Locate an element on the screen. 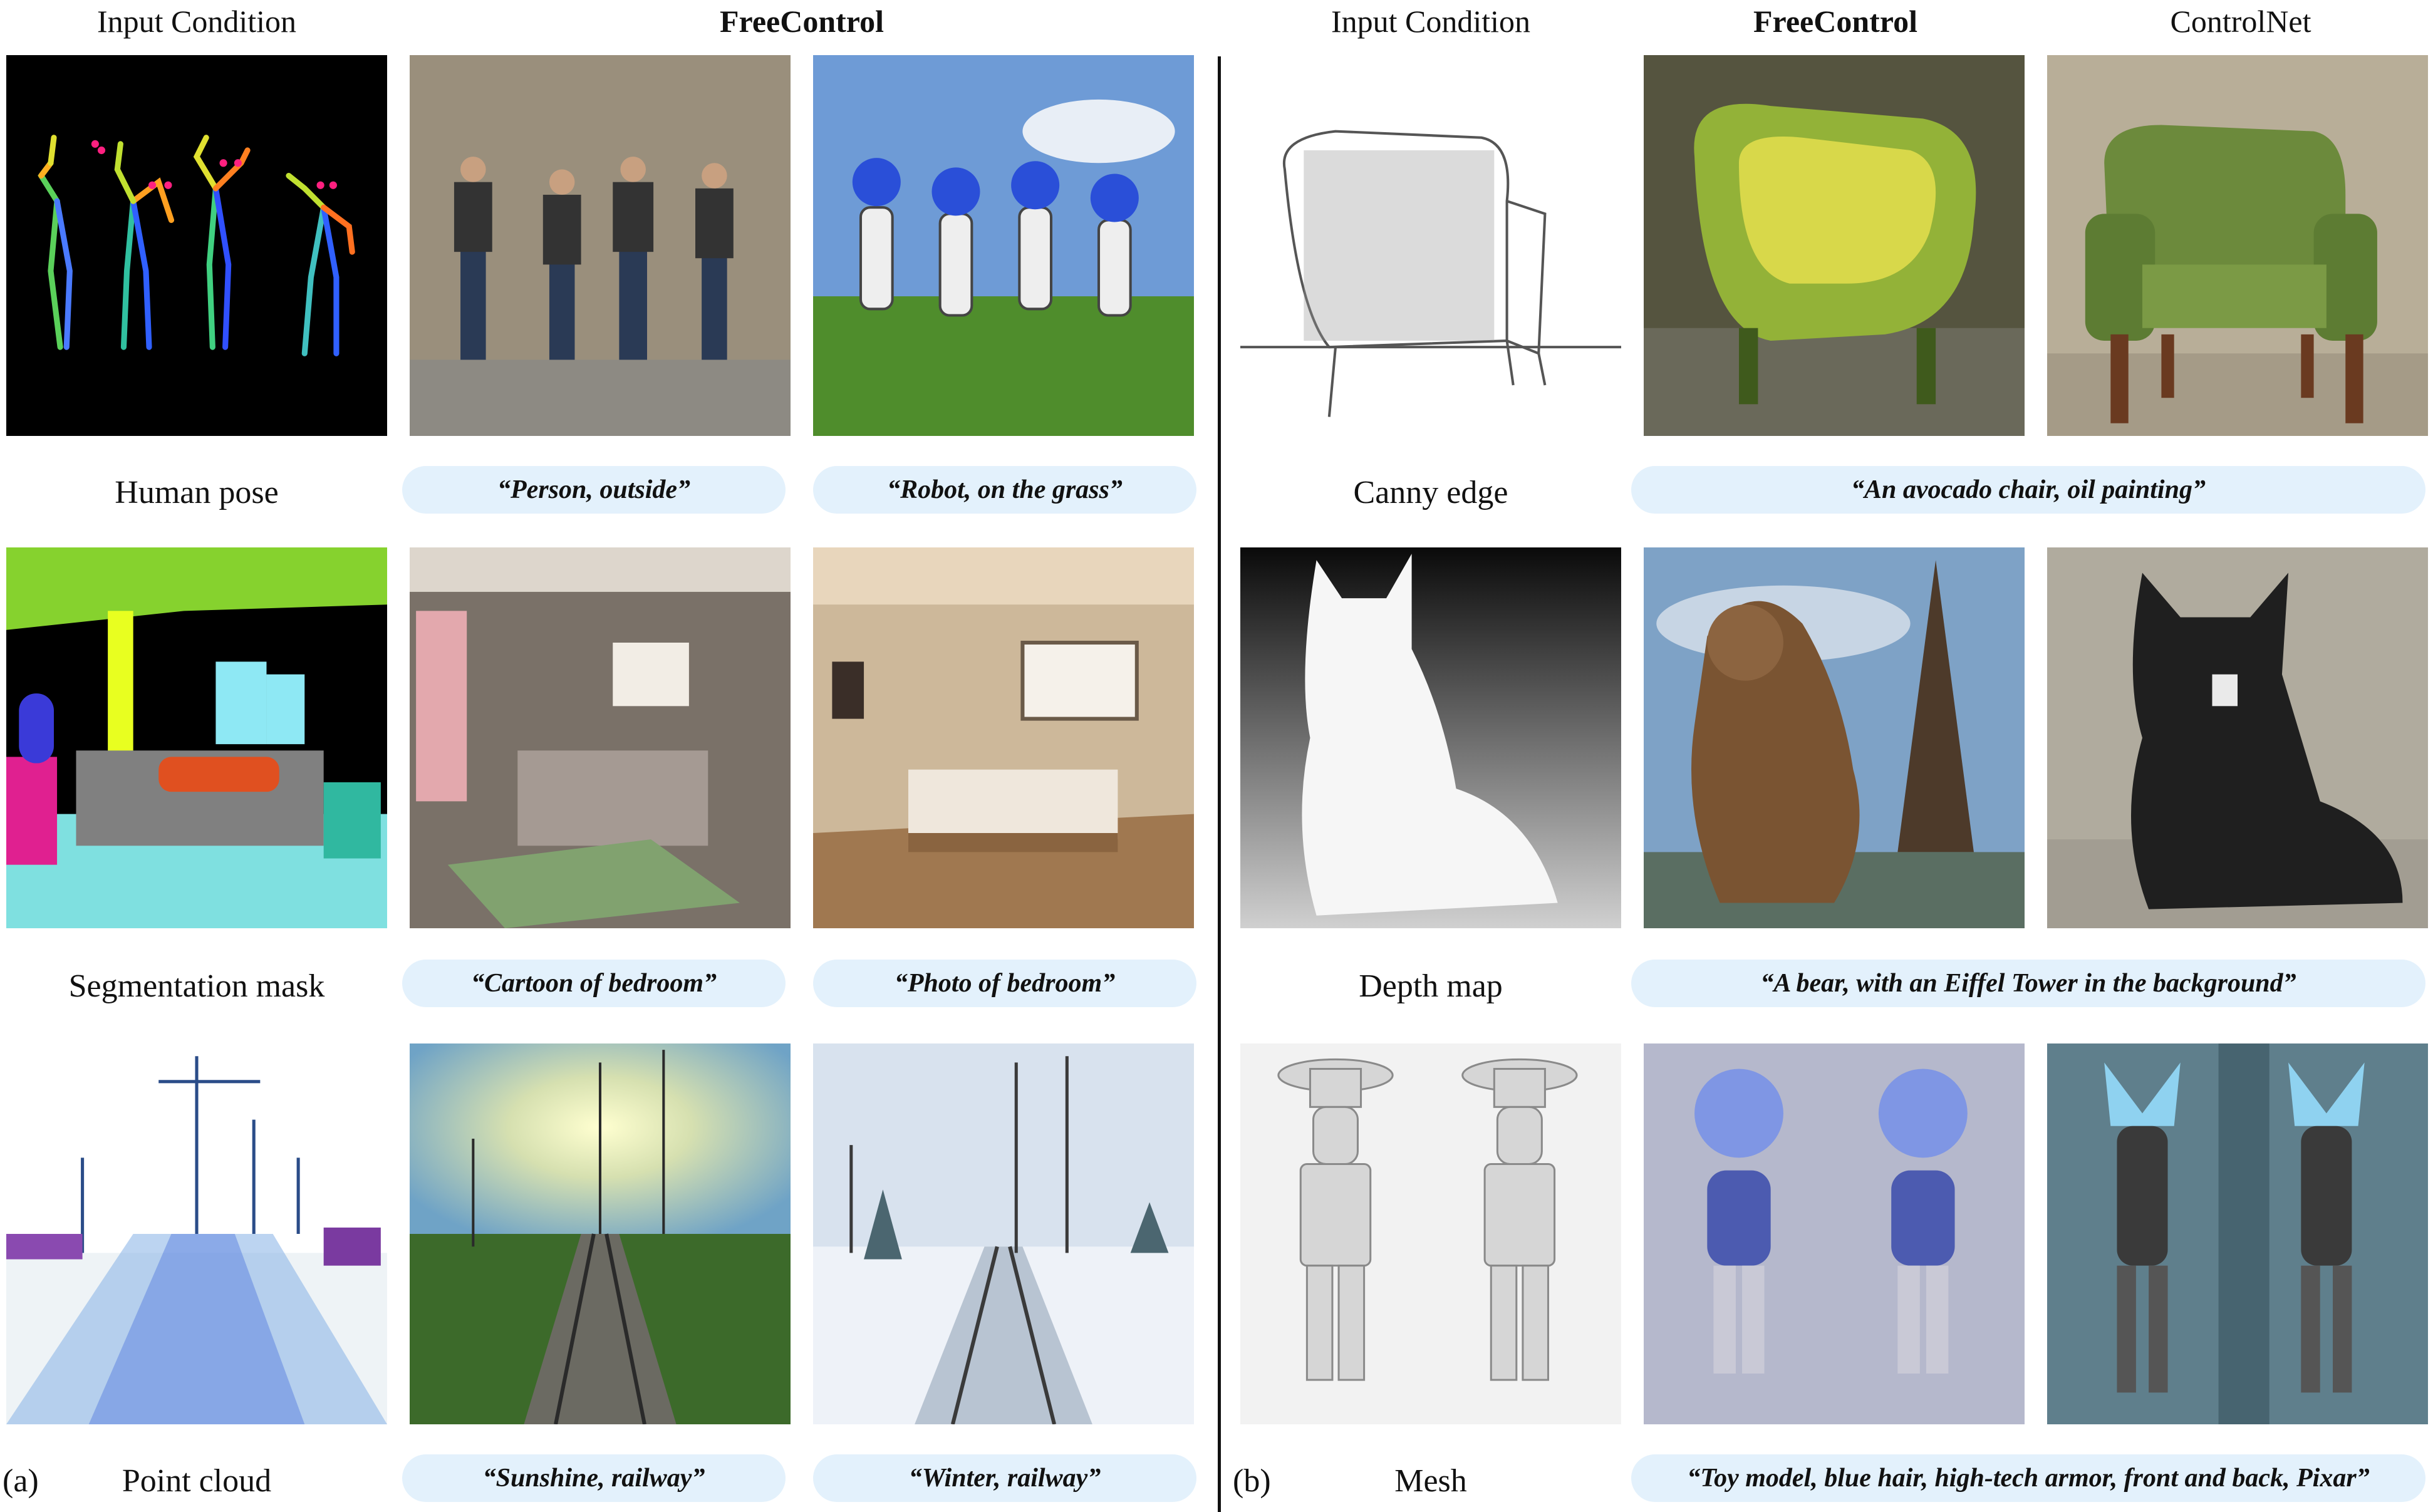  panel-divider is located at coordinates (1219, 784).